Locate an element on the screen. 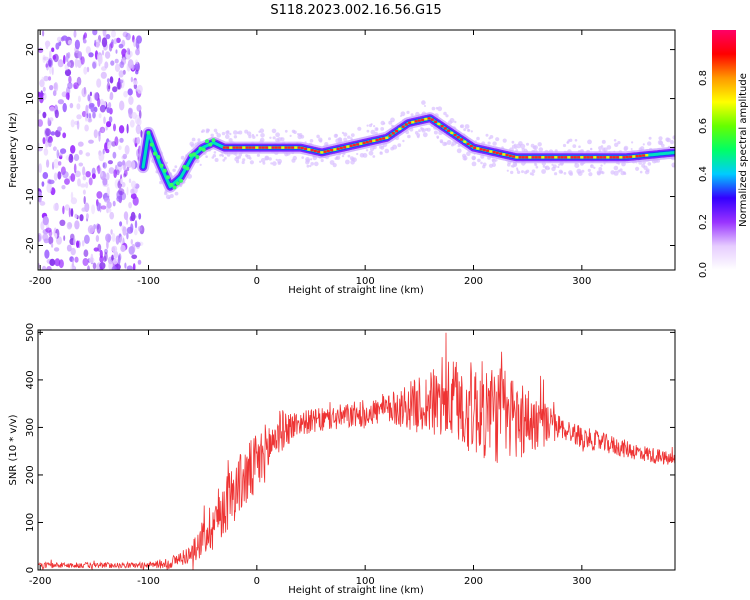 This screenshot has width=750, height=600. colorbar-tick-label: 0.0 is located at coordinates (703, 270).